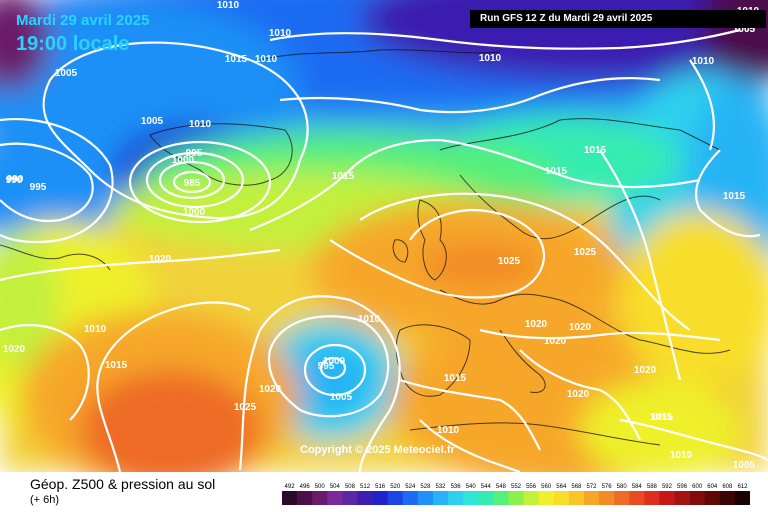 This screenshot has width=768, height=512. I want to click on scale-tick-label: 568, so click(576, 487).